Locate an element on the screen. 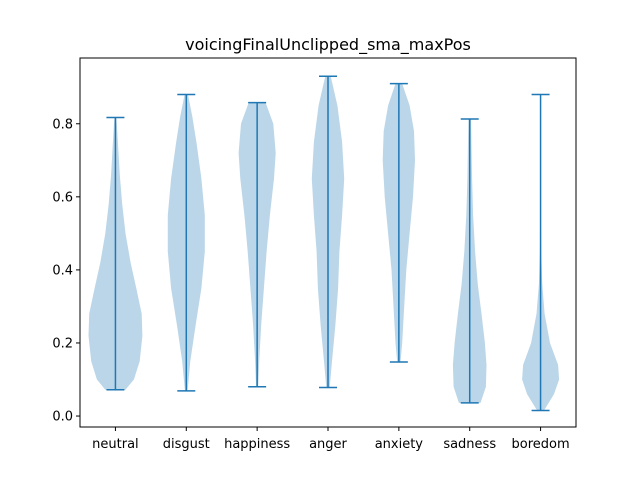 The image size is (640, 480). y-tick-label: 0.6 is located at coordinates (62, 197).